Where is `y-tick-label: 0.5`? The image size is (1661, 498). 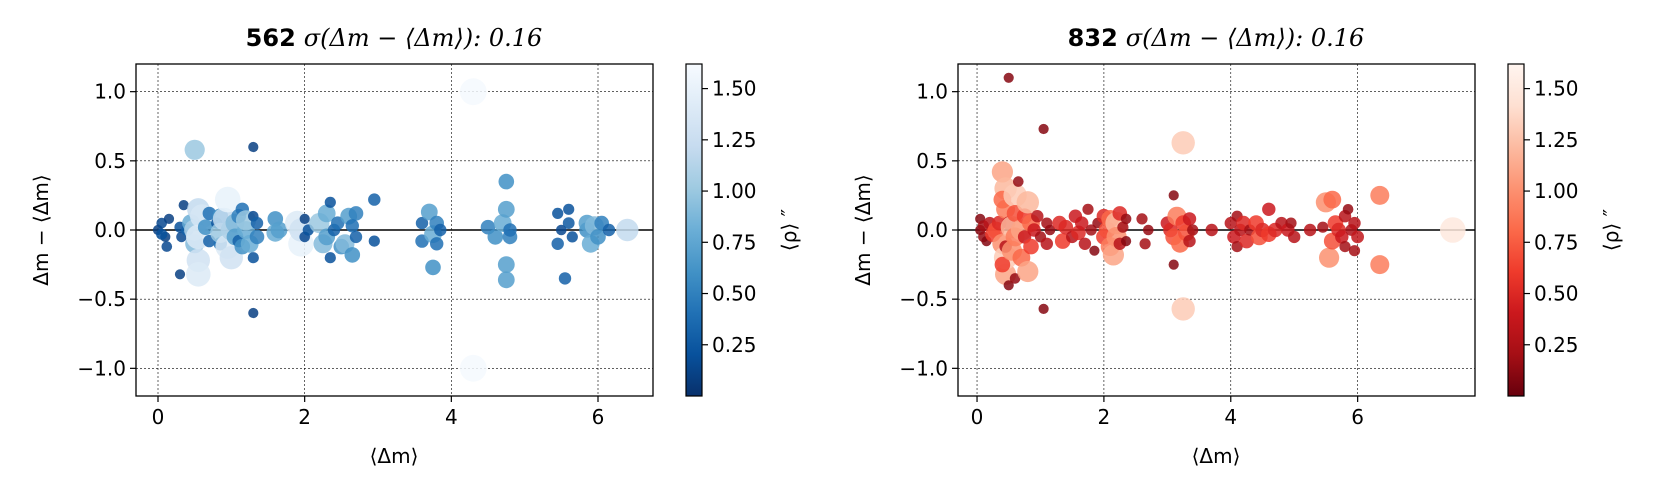 y-tick-label: 0.5 is located at coordinates (110, 161).